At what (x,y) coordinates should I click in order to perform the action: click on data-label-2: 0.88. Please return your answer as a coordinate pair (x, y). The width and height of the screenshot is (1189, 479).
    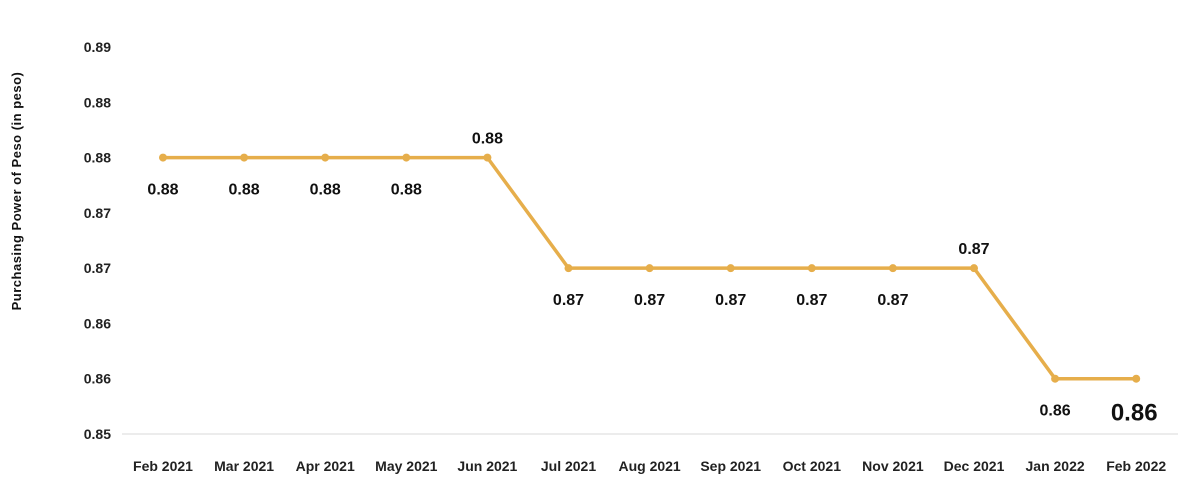
    Looking at the image, I should click on (325, 190).